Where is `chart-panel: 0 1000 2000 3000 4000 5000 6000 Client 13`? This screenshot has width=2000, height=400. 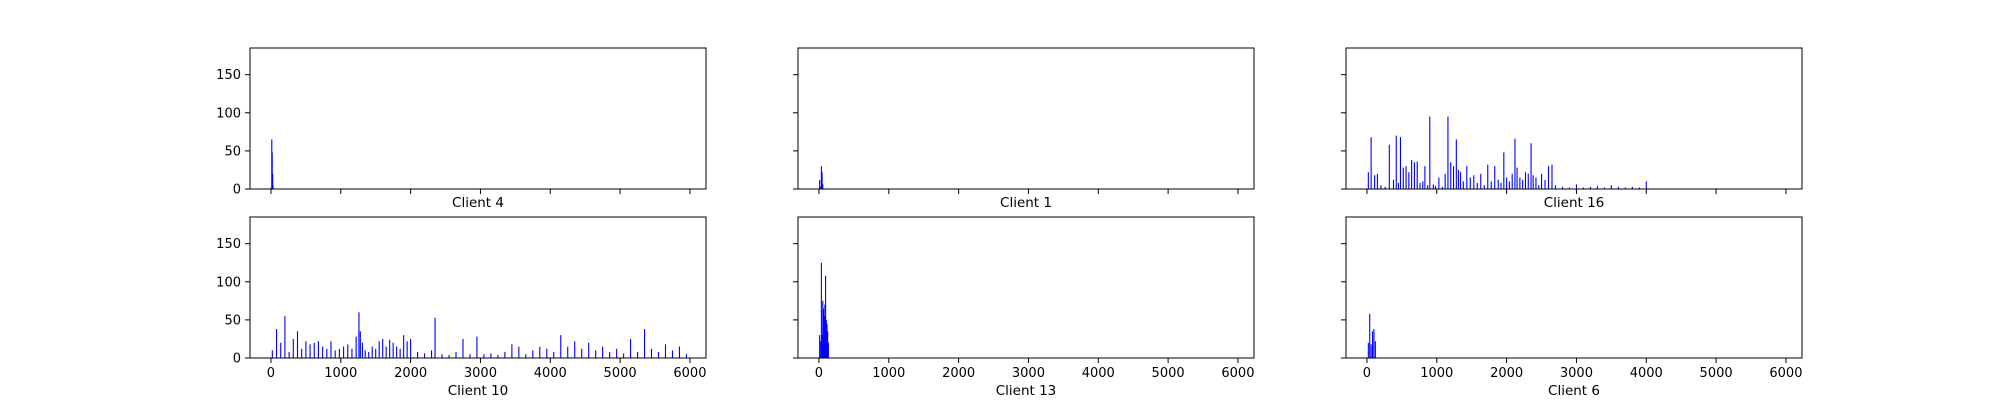 chart-panel: 0 1000 2000 3000 4000 5000 6000 Client 13 is located at coordinates (1024, 307).